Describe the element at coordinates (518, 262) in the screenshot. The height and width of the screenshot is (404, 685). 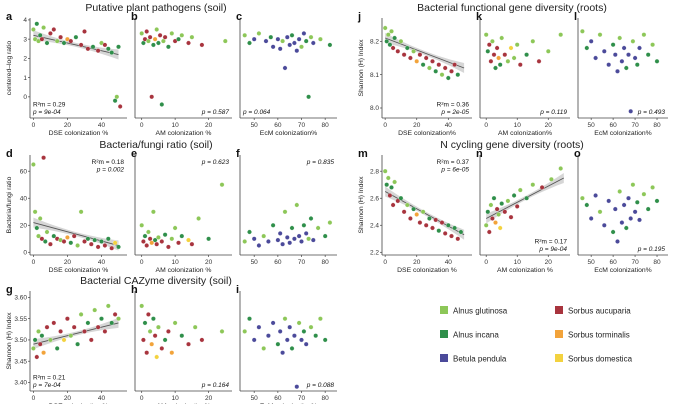
I see `x-tick-label: 10` at that location.